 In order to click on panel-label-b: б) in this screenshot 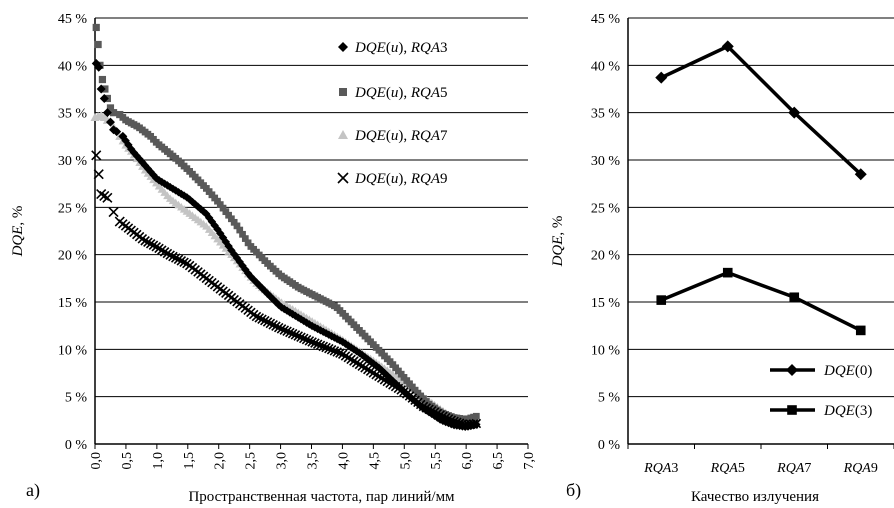, I will do `click(573, 490)`.